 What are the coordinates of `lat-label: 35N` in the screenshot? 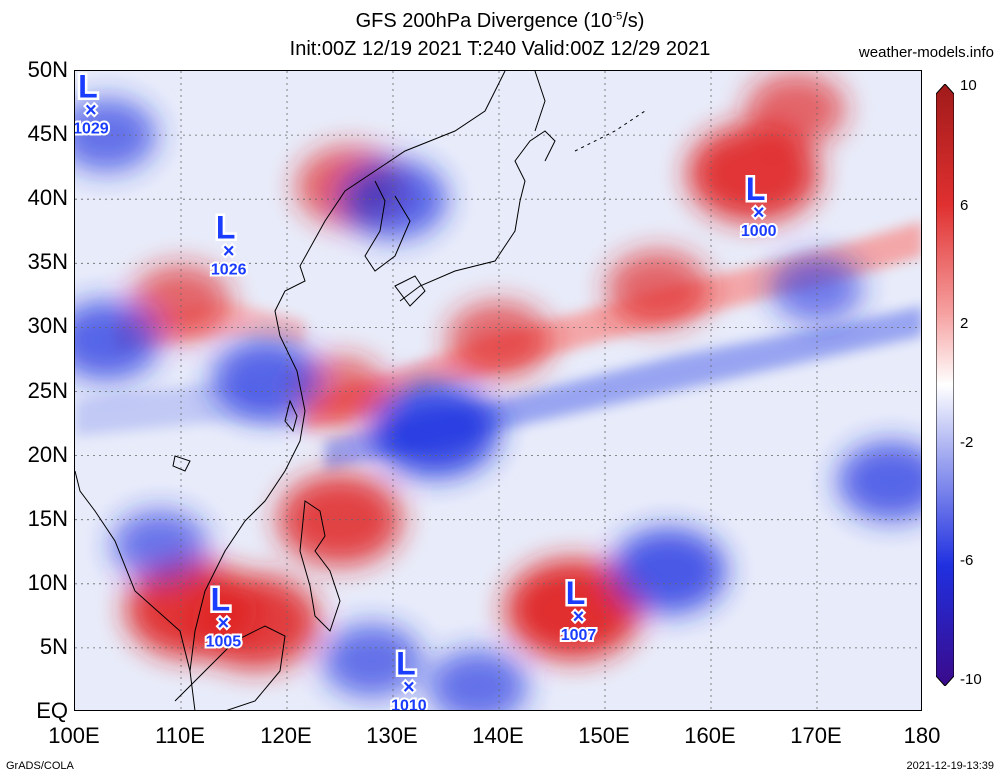 It's located at (47, 262).